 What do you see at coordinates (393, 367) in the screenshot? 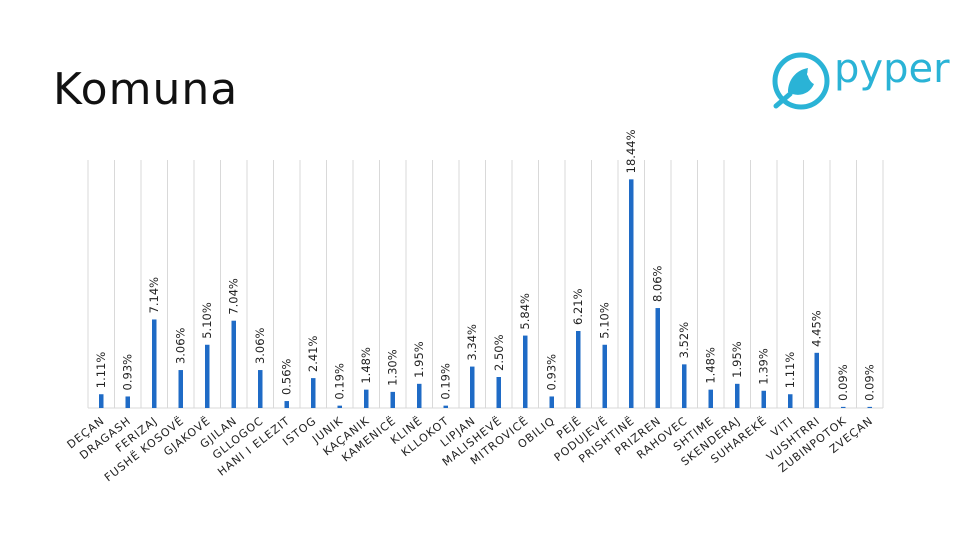
I see `data-label: 1.30%` at bounding box center [393, 367].